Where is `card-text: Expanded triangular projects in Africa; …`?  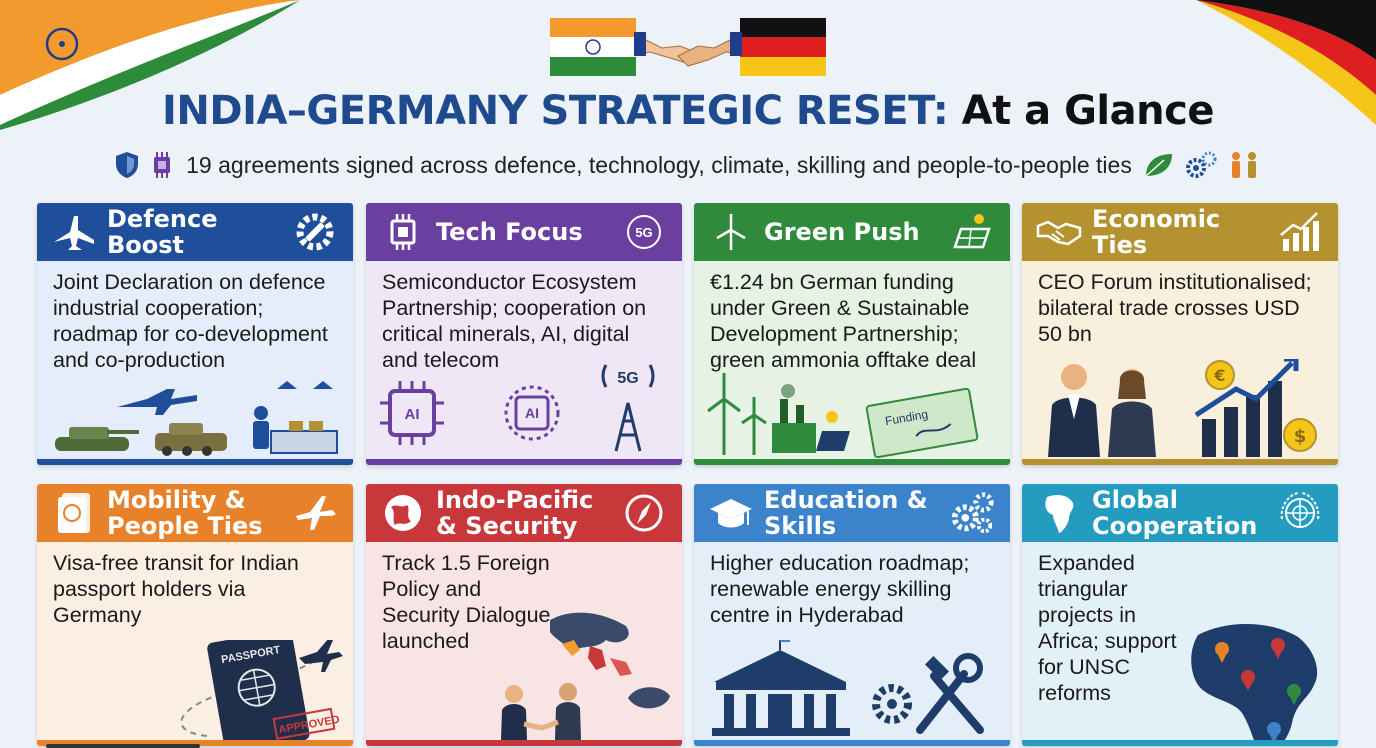
card-text: Expanded triangular projects in Africa; … is located at coordinates (1107, 628).